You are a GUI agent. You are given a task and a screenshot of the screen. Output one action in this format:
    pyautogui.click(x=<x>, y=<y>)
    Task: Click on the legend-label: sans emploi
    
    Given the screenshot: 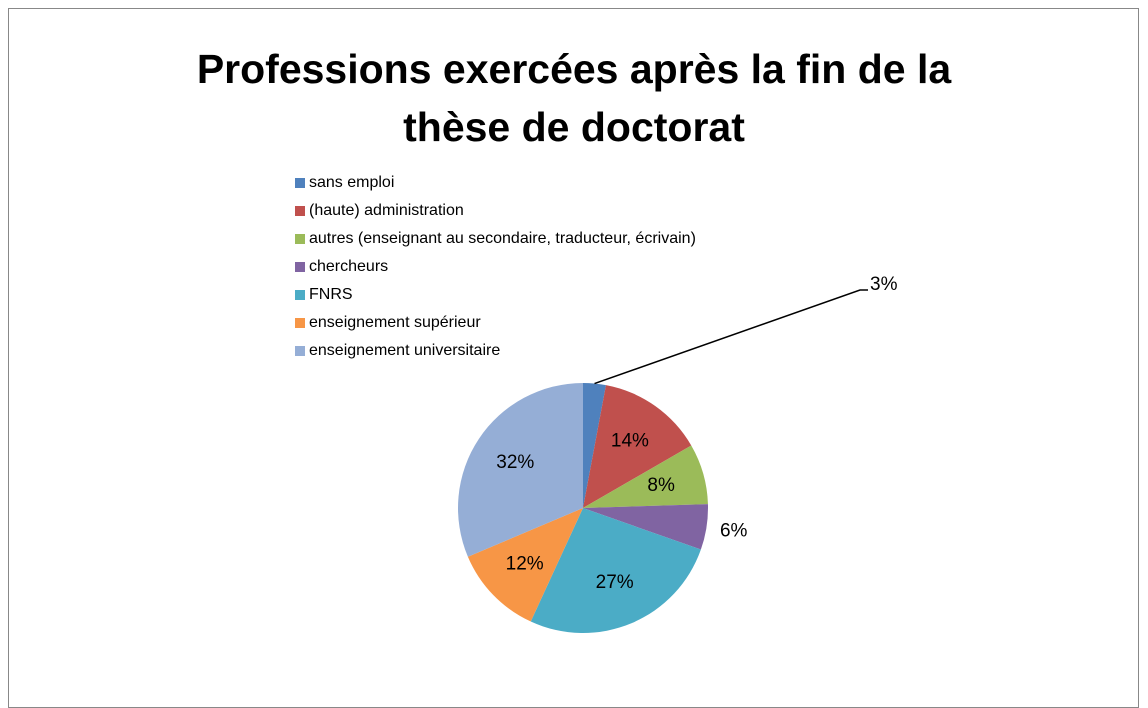 What is the action you would take?
    pyautogui.click(x=351, y=182)
    